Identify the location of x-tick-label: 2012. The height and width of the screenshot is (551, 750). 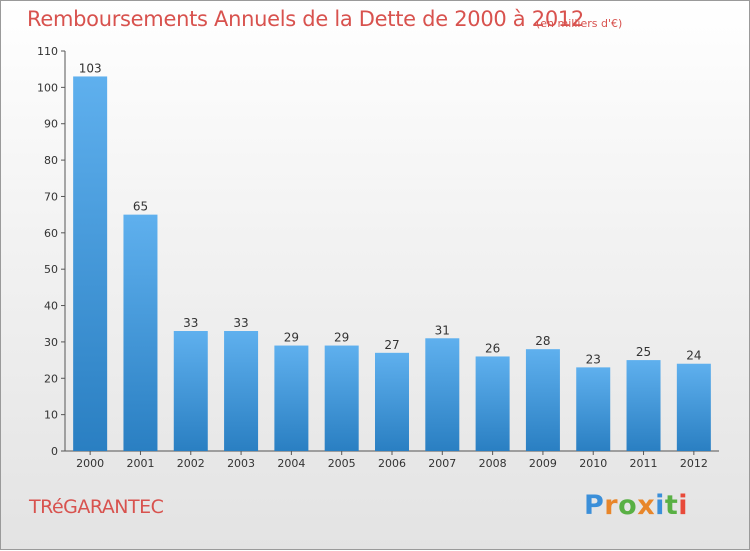
(694, 463).